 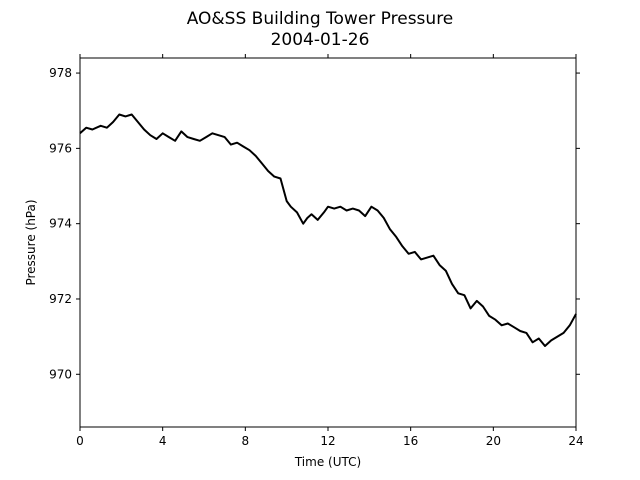 What do you see at coordinates (320, 19) in the screenshot?
I see `chart-title: AO&SS Building Tower Pressure` at bounding box center [320, 19].